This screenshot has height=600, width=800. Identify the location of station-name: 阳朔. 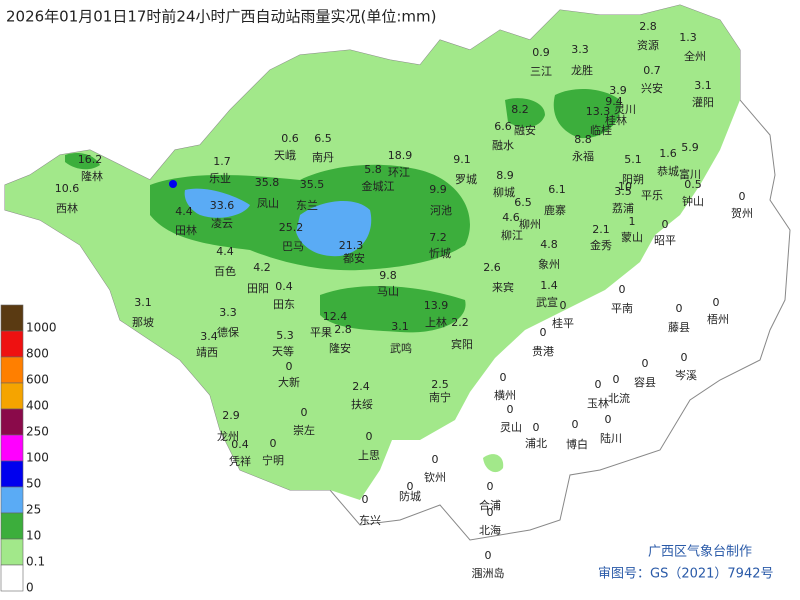
(633, 179).